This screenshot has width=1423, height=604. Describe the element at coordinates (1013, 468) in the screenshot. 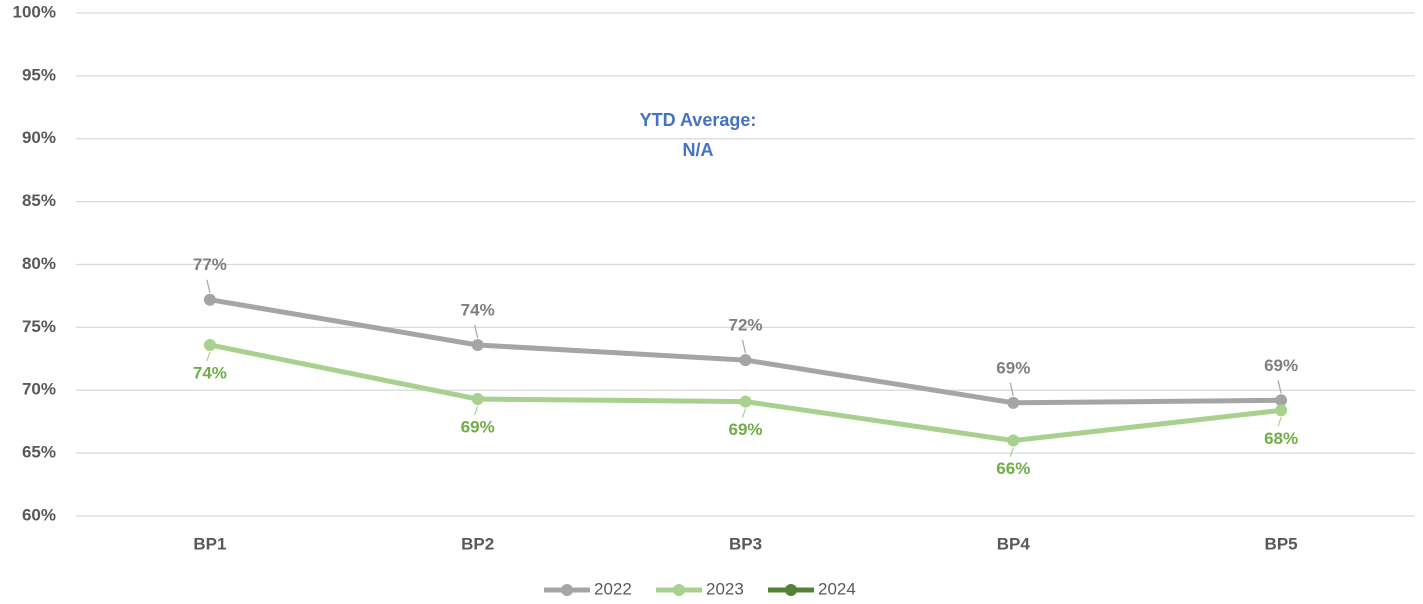

I see `value-label: 66%` at that location.